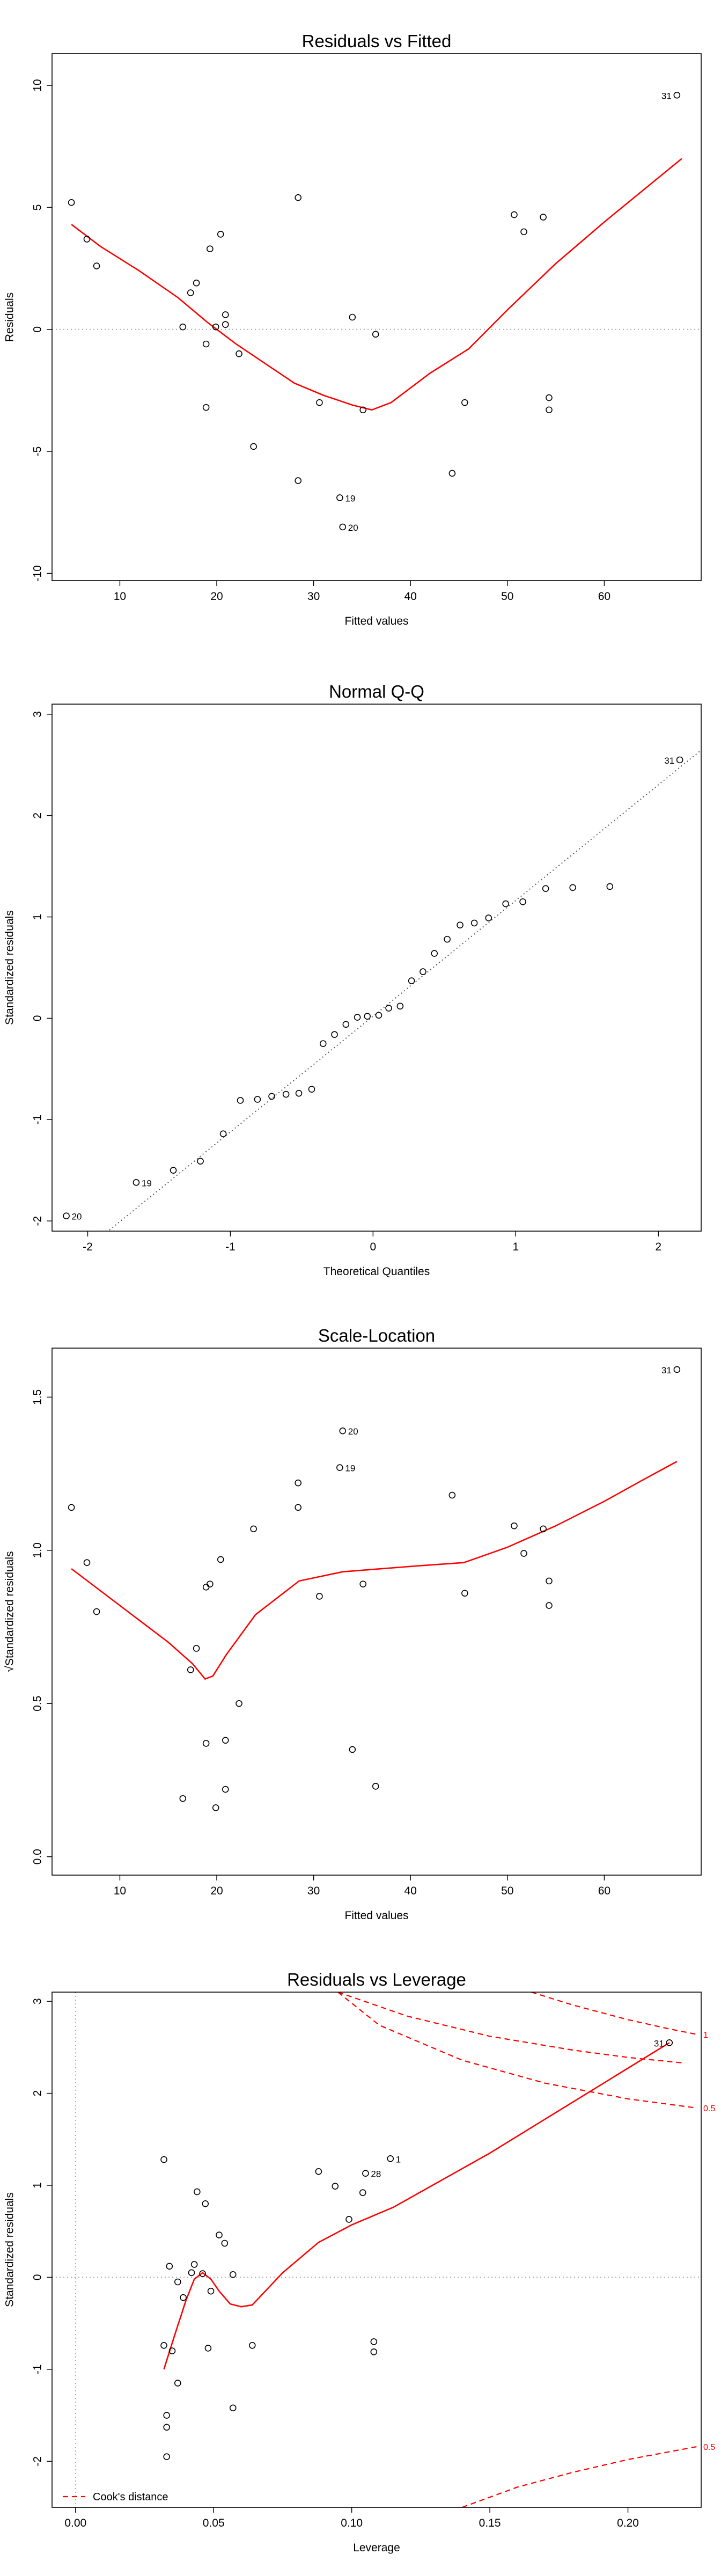 The height and width of the screenshot is (2576, 721). I want to click on y-tick-label: 0, so click(38, 329).